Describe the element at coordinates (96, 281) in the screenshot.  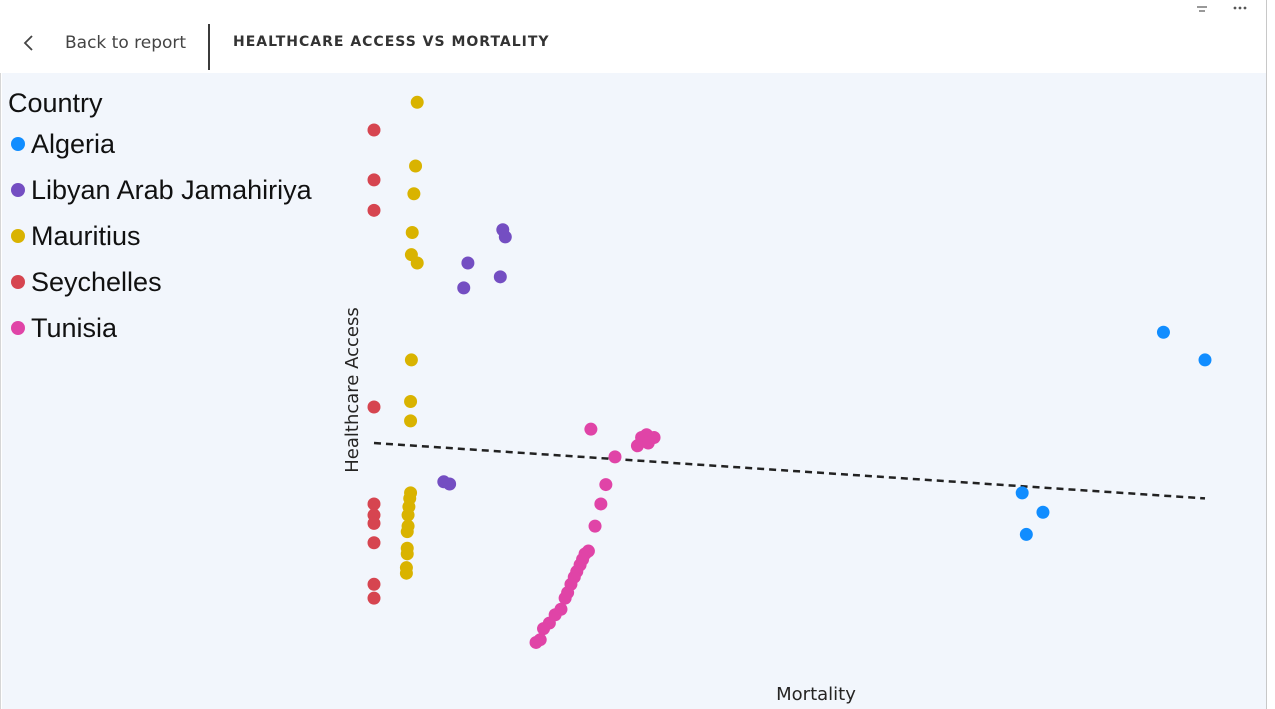
I see `legend-label: Seychelles` at that location.